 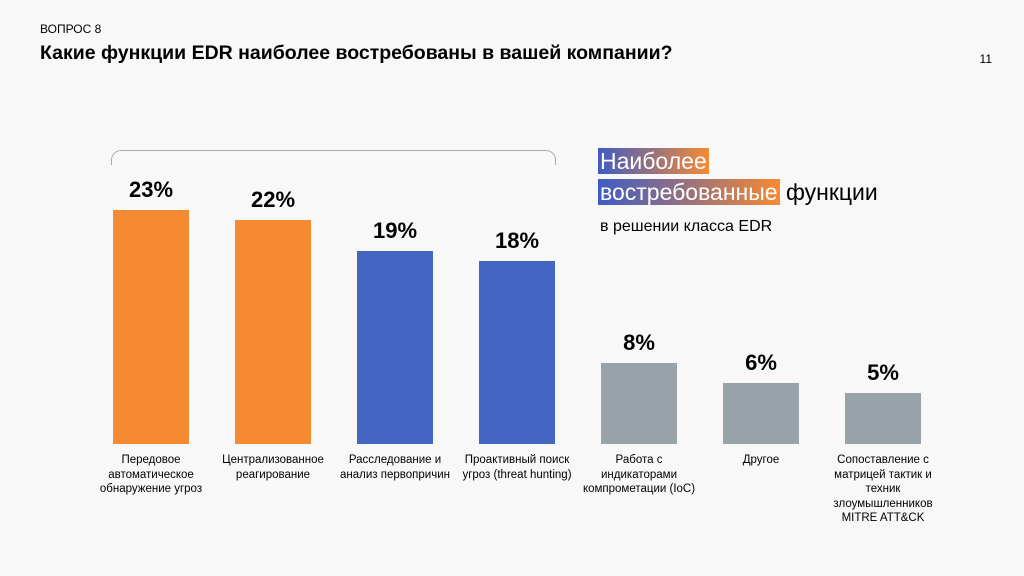 I want to click on highlight-subtitle: в решении класса EDR, so click(x=686, y=226).